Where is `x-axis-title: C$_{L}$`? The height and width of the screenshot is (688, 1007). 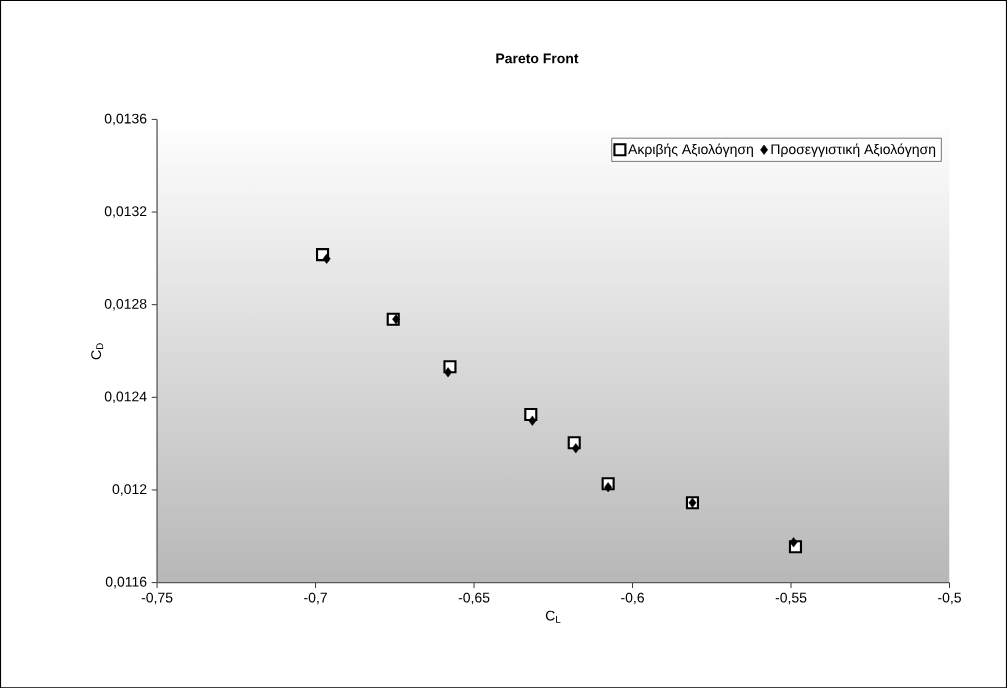 x-axis-title: C$_{L}$ is located at coordinates (553, 616).